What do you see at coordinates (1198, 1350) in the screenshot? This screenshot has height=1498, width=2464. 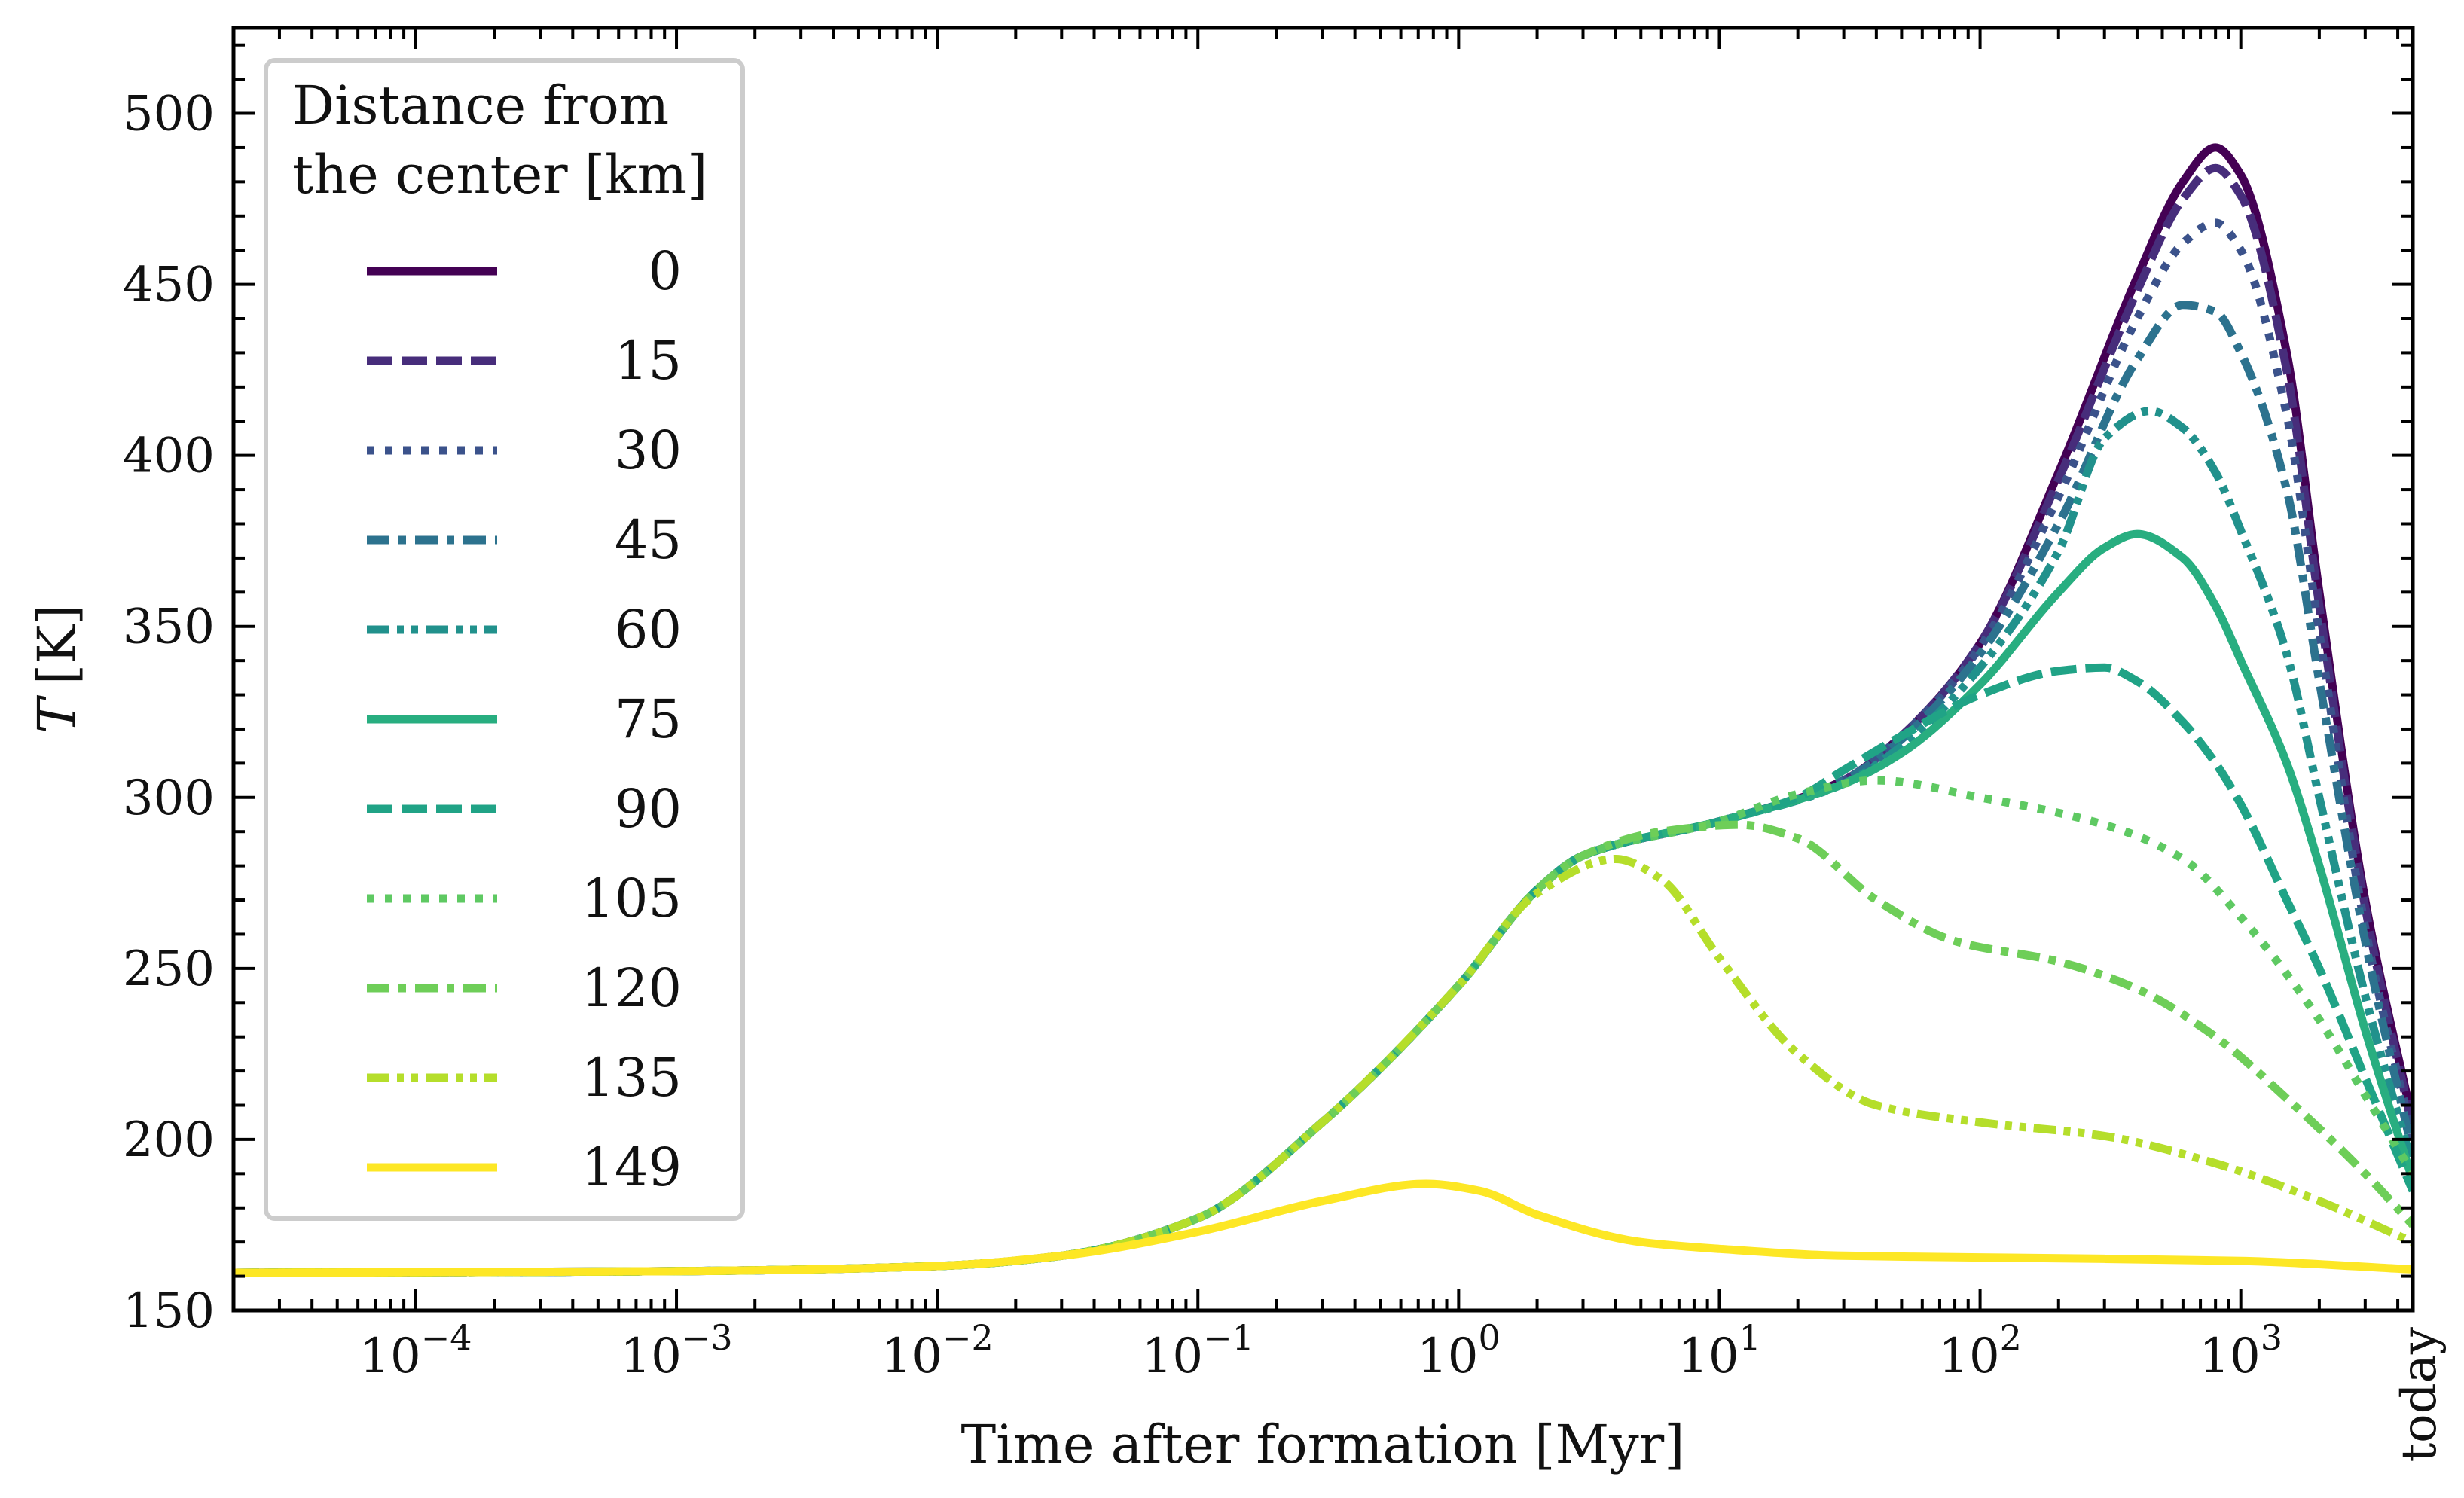 I see `x-tick-label: 10⁻¹` at bounding box center [1198, 1350].